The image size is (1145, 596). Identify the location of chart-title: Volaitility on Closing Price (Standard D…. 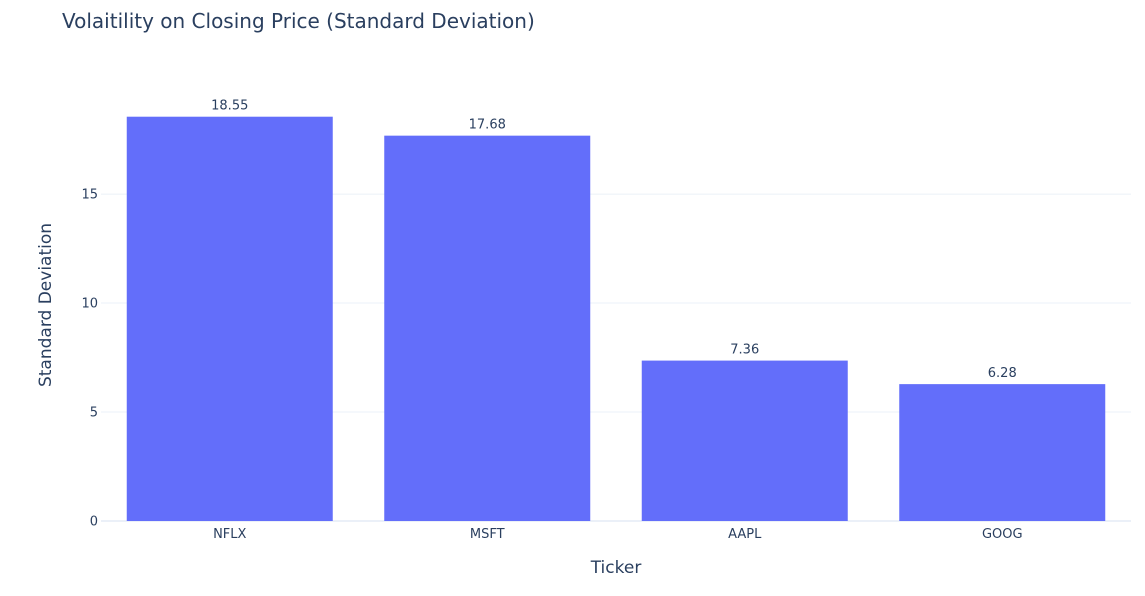
(298, 21).